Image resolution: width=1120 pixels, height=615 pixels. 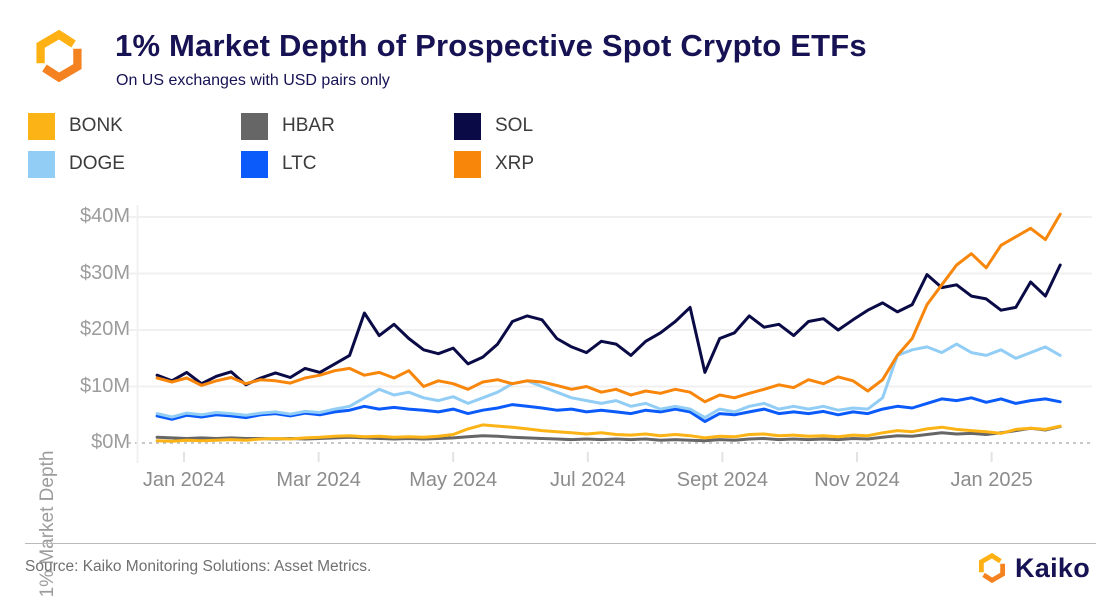 What do you see at coordinates (347, 164) in the screenshot?
I see `legend-item-ltc: LTC` at bounding box center [347, 164].